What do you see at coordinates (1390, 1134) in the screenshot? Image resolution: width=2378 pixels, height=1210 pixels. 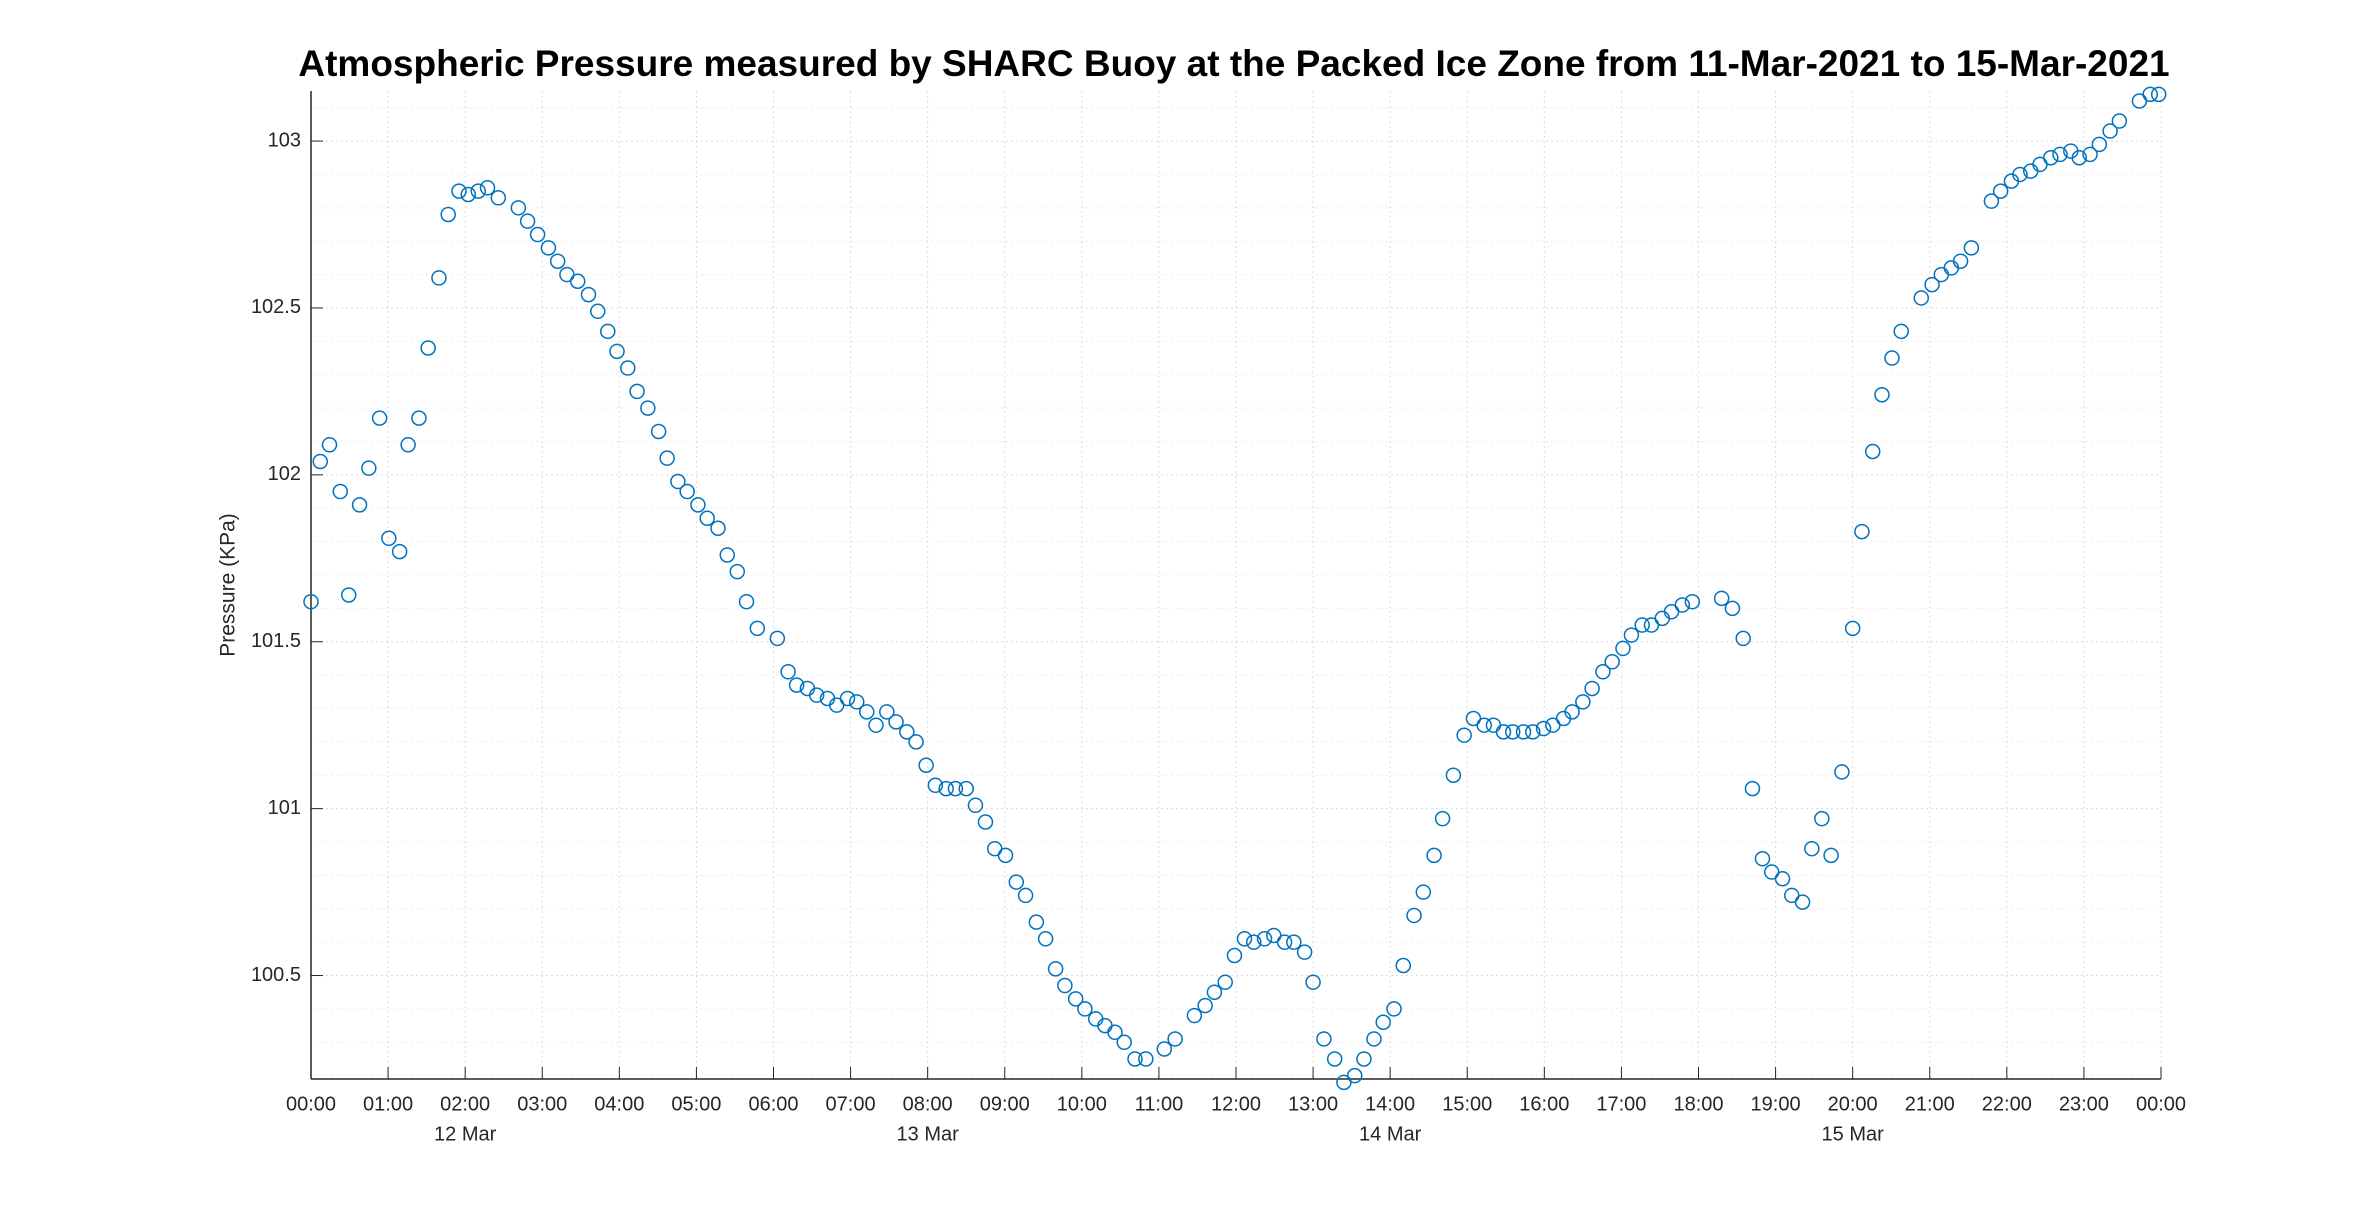 I see `x-date-label: 14 Mar` at bounding box center [1390, 1134].